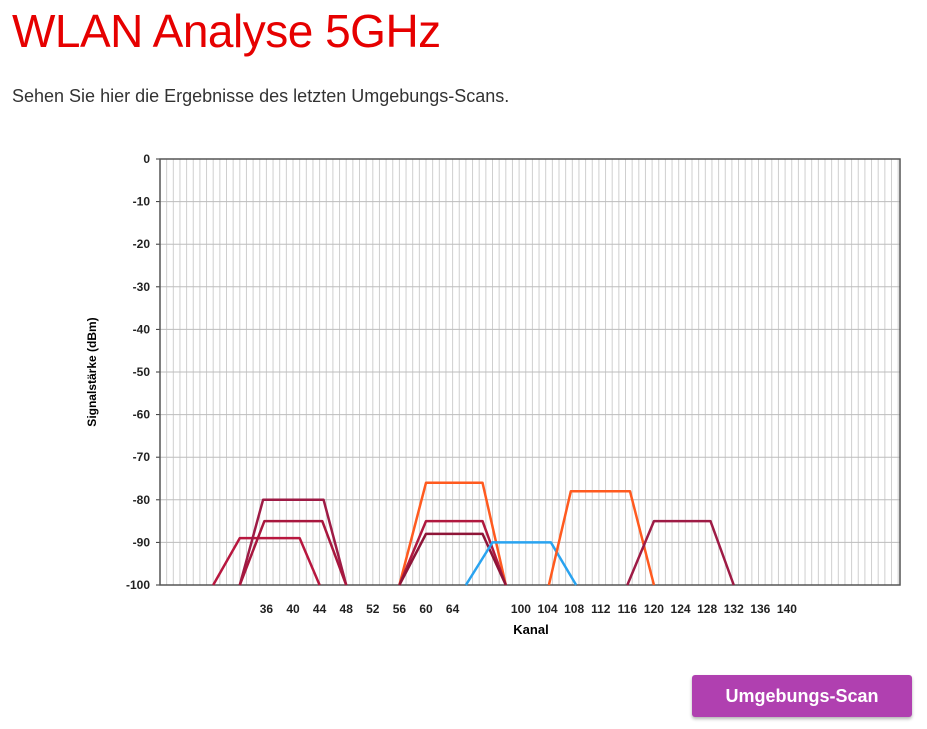 Image resolution: width=927 pixels, height=729 pixels. What do you see at coordinates (574, 609) in the screenshot?
I see `x-tick-label: 108` at bounding box center [574, 609].